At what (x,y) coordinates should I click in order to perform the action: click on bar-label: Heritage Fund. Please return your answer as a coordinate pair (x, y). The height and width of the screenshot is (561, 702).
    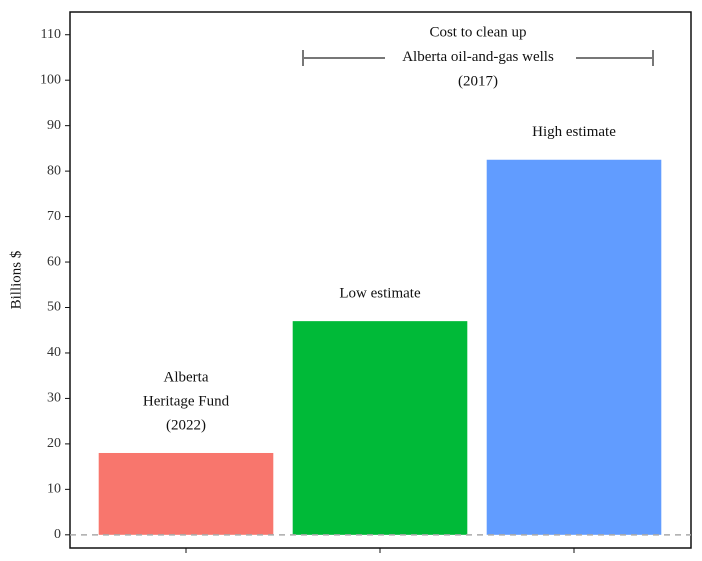
    Looking at the image, I should click on (186, 401).